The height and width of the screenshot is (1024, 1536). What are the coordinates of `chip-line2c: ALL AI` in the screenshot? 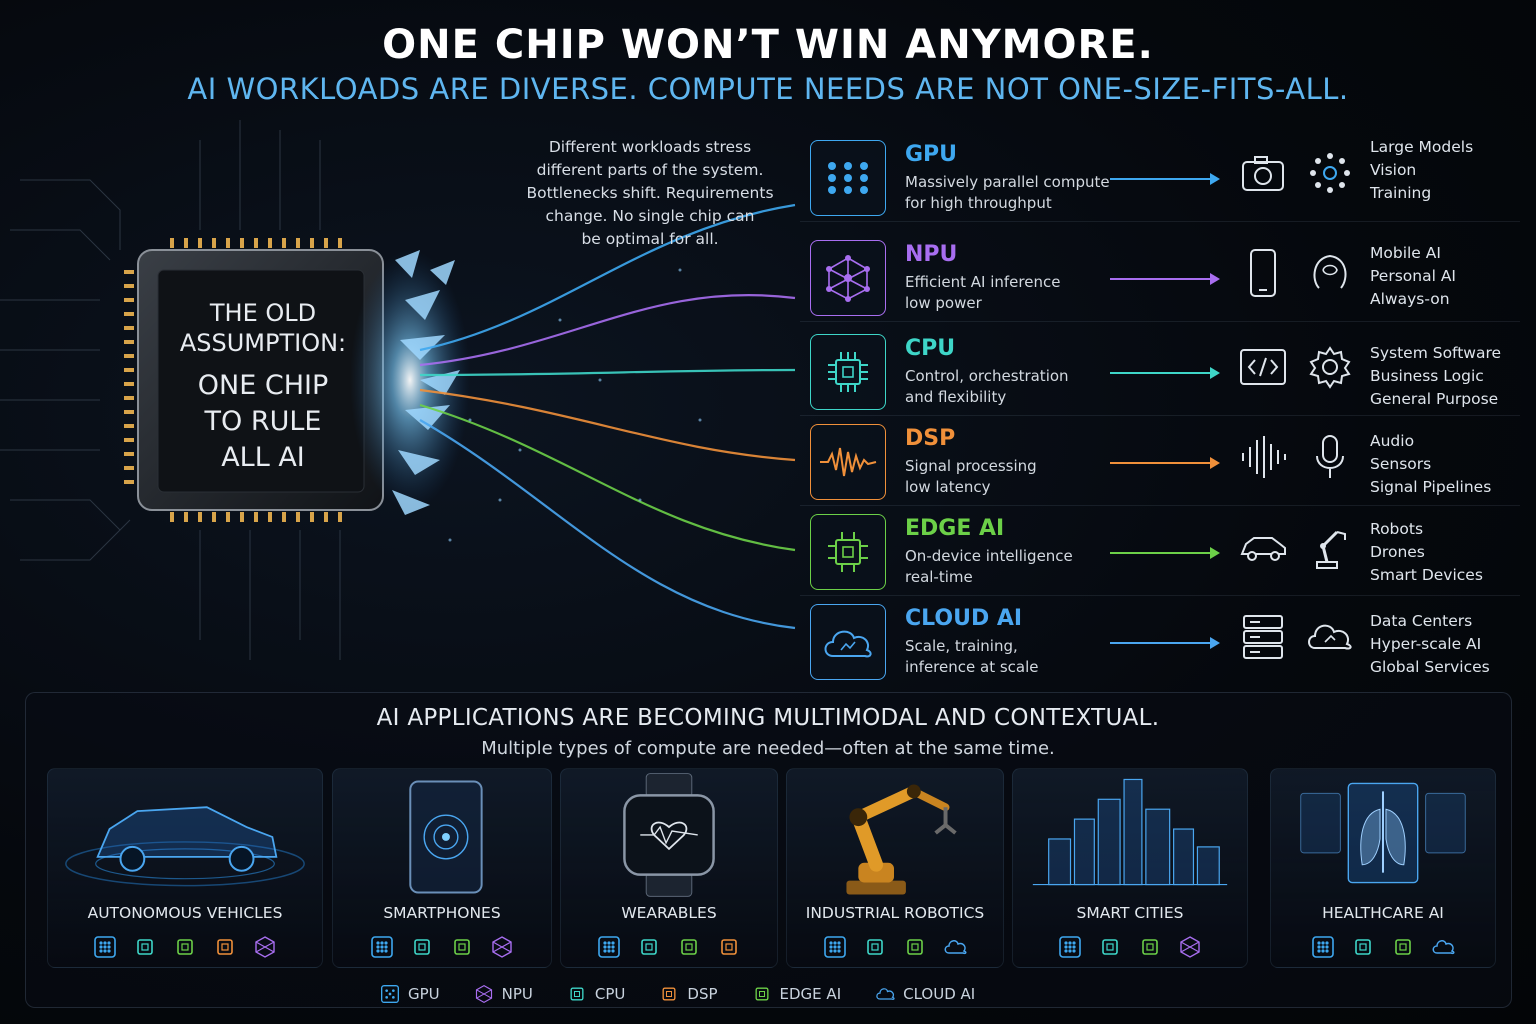 It's located at (263, 457).